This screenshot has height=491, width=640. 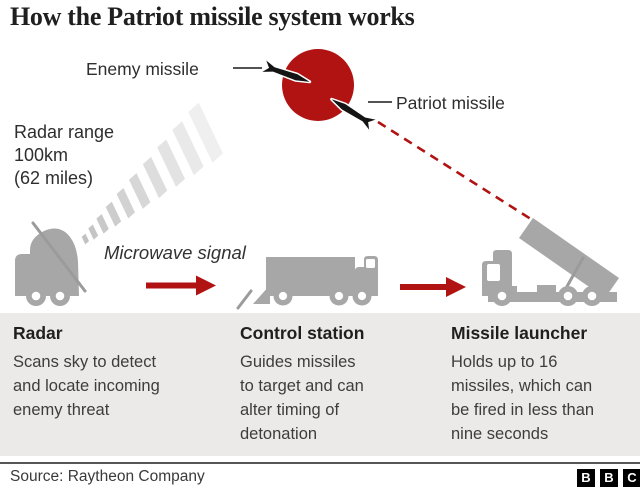 I want to click on patriot-missile-label: Patriot missile, so click(x=450, y=103).